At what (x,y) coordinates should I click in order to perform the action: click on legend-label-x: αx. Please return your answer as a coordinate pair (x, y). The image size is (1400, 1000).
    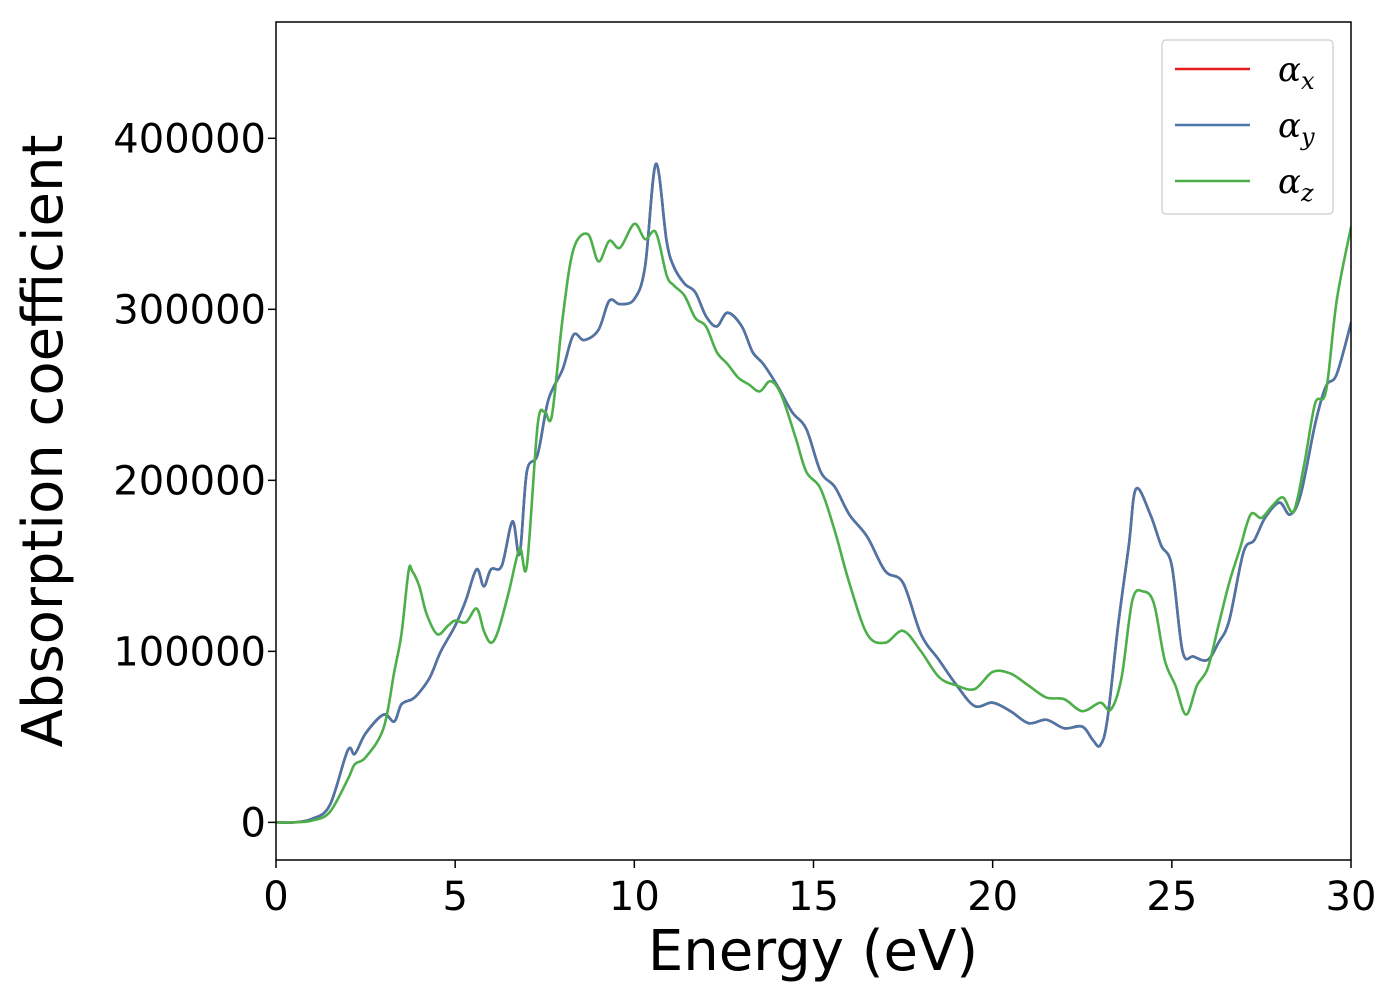
    Looking at the image, I should click on (1296, 72).